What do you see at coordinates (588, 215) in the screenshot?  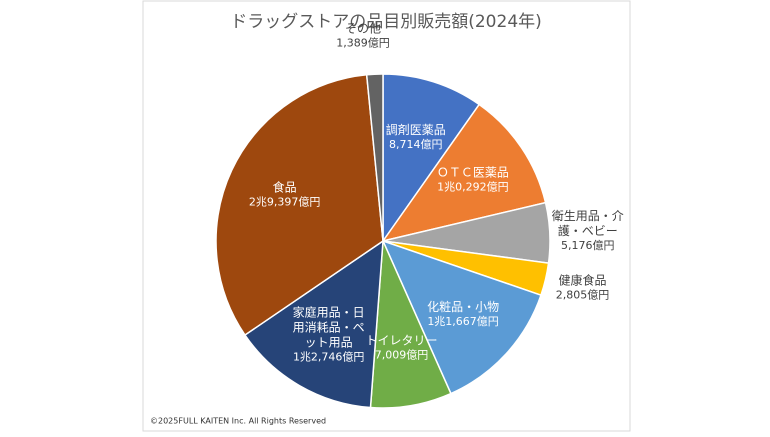 I see `slice-label-line: 衛生用品・介` at bounding box center [588, 215].